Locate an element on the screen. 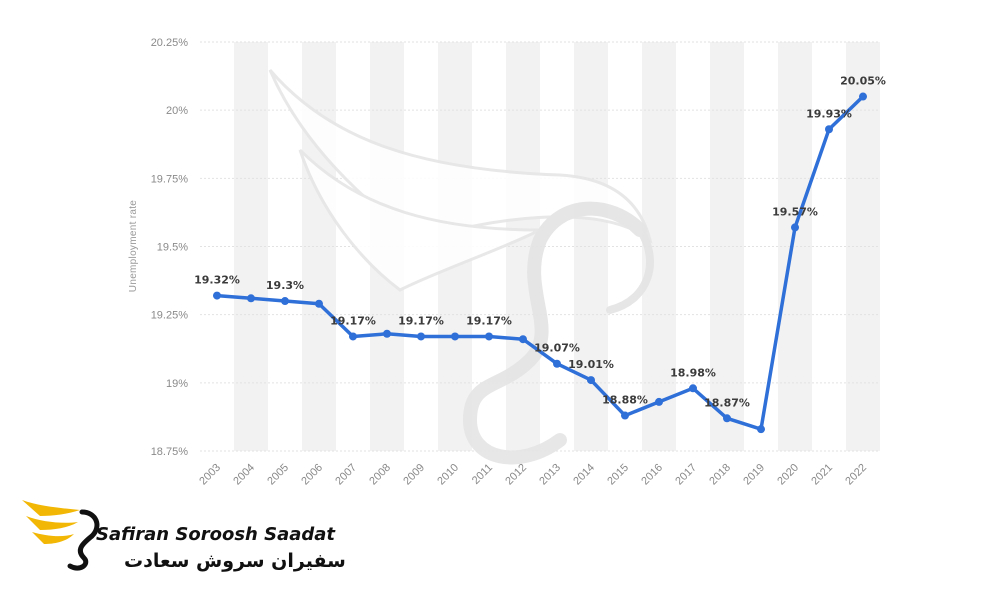 Image resolution: width=1000 pixels, height=600 pixels. data-label: 19.93% is located at coordinates (829, 113).